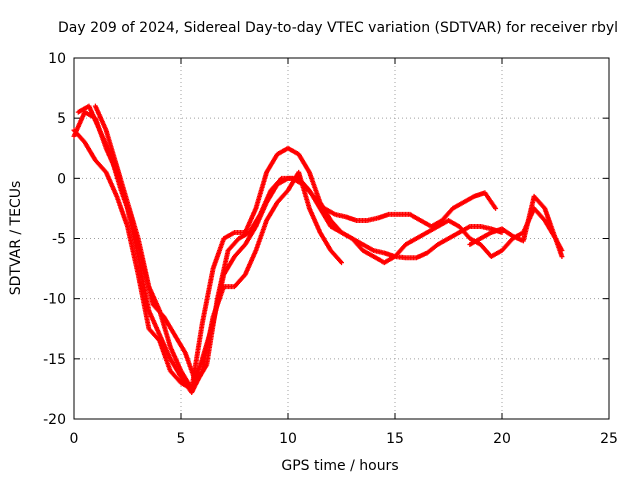  Describe the element at coordinates (609, 439) in the screenshot. I see `x-tick-label: 25` at that location.